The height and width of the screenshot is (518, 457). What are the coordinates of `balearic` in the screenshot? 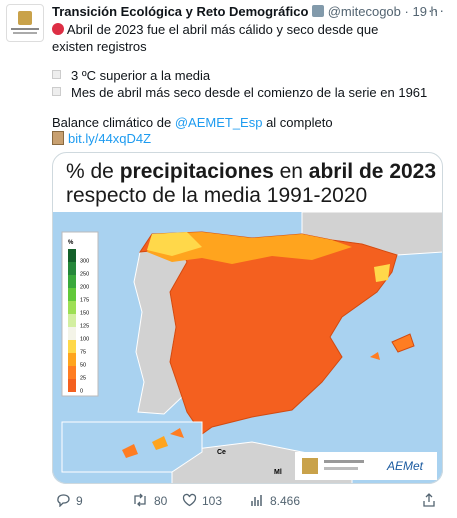 It's located at (403, 343).